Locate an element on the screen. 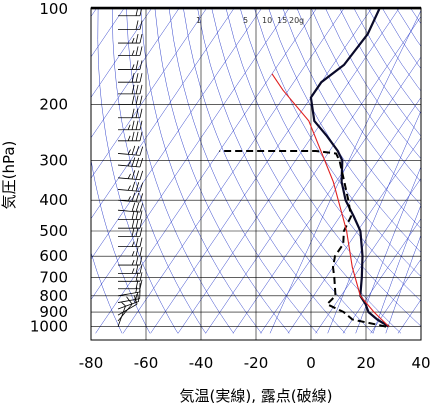 The width and height of the screenshot is (431, 408). y-tick-label: 300 is located at coordinates (53, 161).